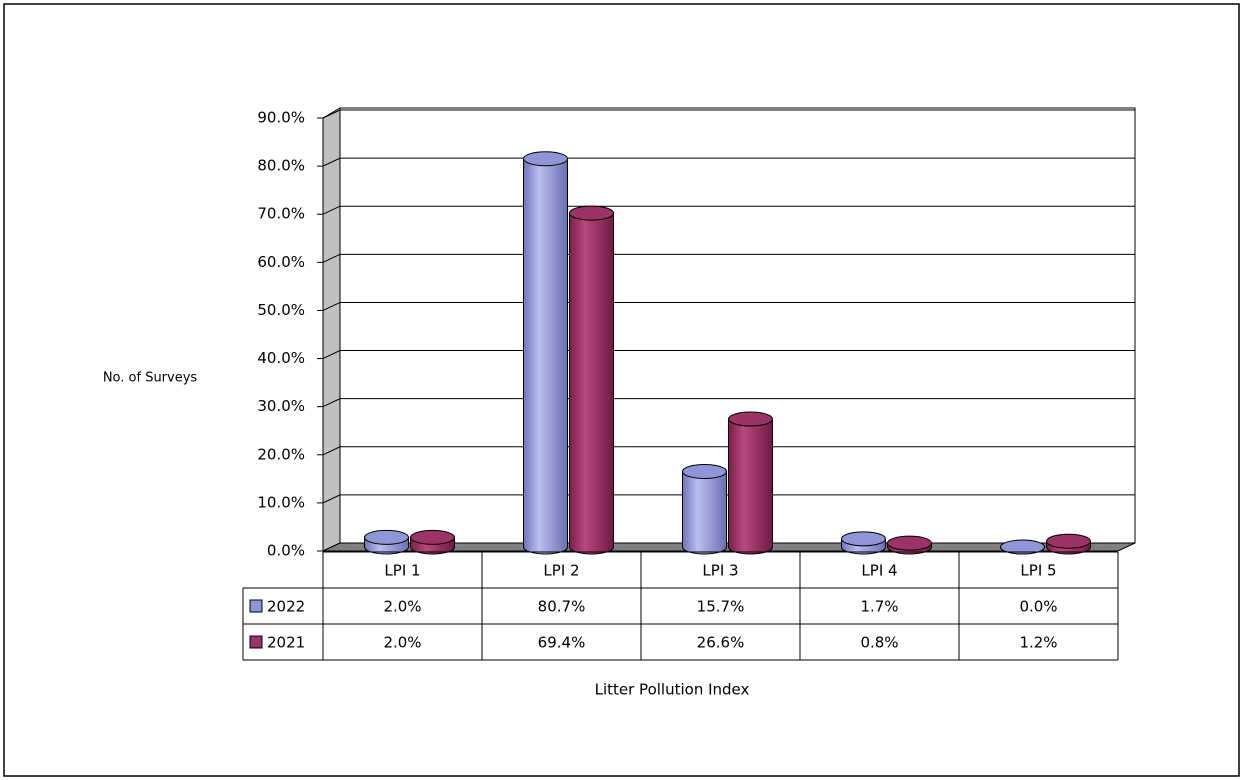  Describe the element at coordinates (281, 454) in the screenshot. I see `y-tick-label: 20.0%` at that location.